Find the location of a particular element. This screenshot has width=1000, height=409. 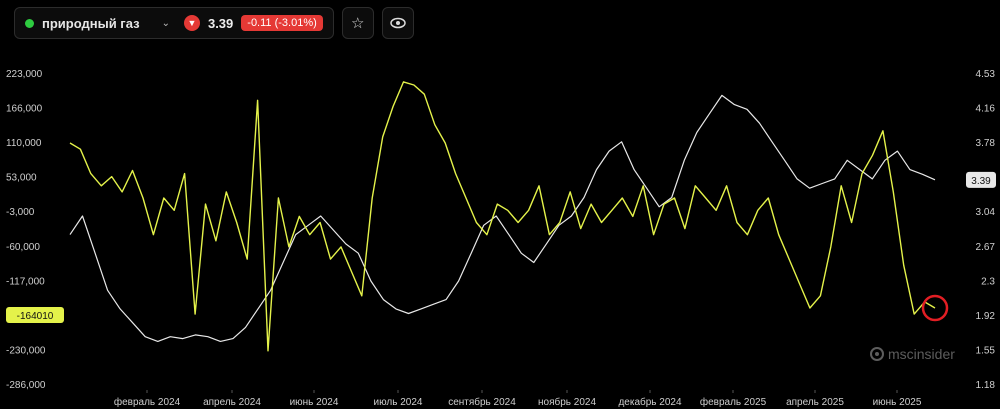

y-right-tick-label: 4.53 is located at coordinates (986, 74).